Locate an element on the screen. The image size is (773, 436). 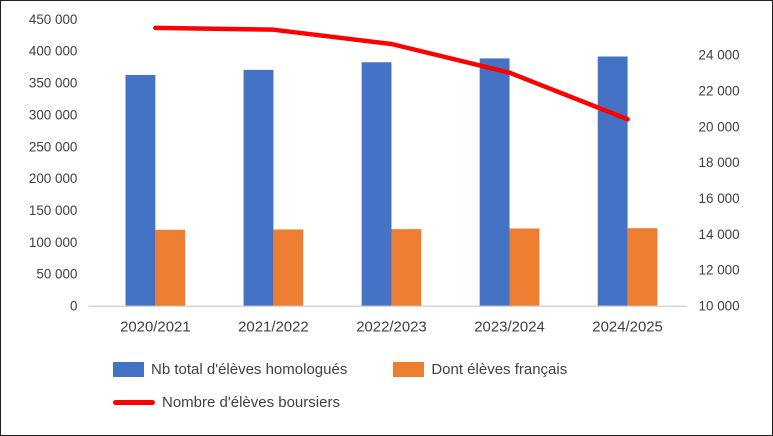
bar-francais-2020/2021 is located at coordinates (170, 267).